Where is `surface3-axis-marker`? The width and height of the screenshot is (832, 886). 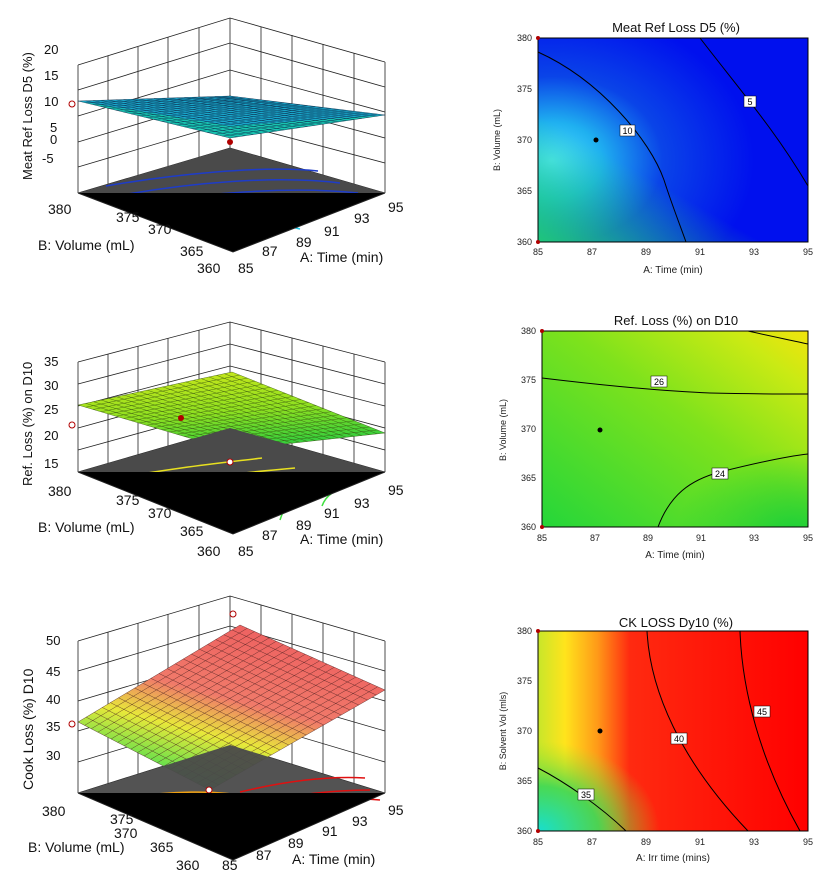
surface3-axis-marker is located at coordinates (233, 614).